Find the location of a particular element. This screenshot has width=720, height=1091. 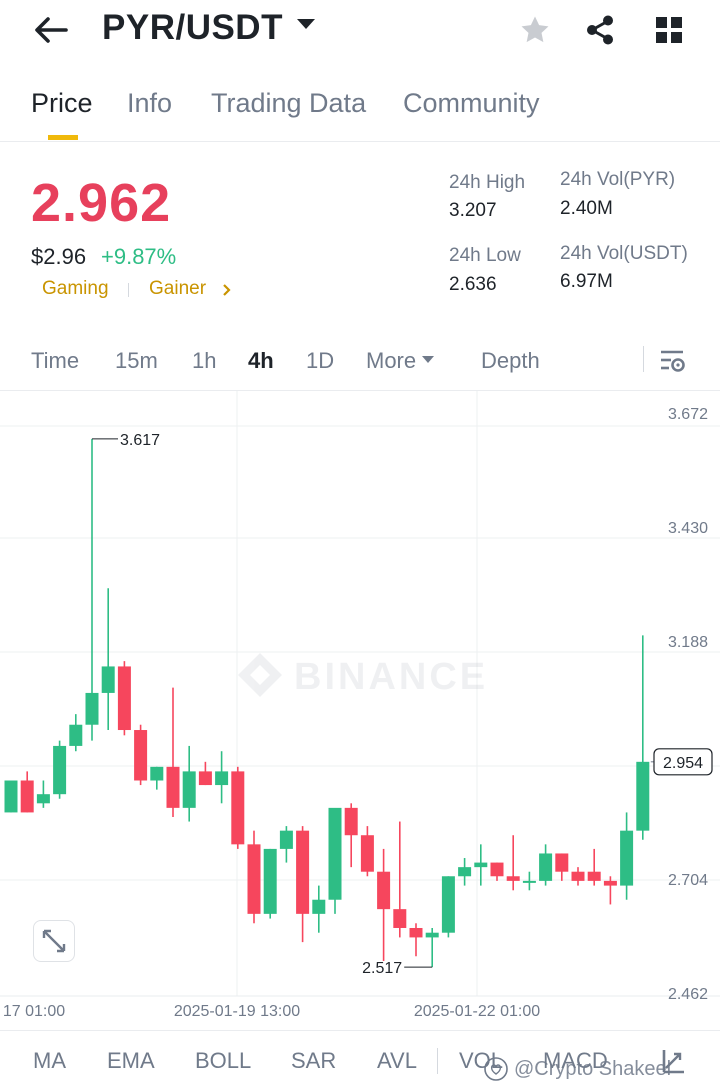

indicator-macd: MACD is located at coordinates (575, 1060).